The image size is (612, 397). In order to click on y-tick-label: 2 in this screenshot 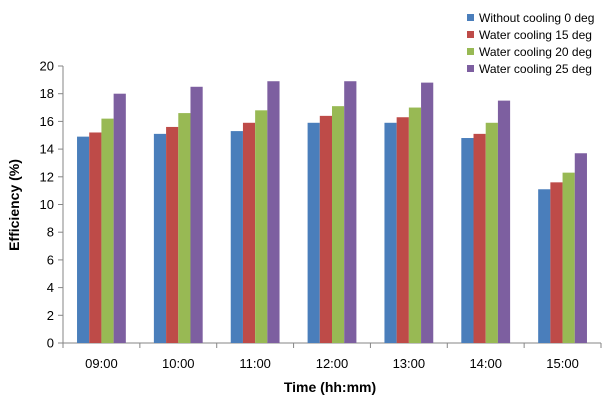, I will do `click(50, 315)`.